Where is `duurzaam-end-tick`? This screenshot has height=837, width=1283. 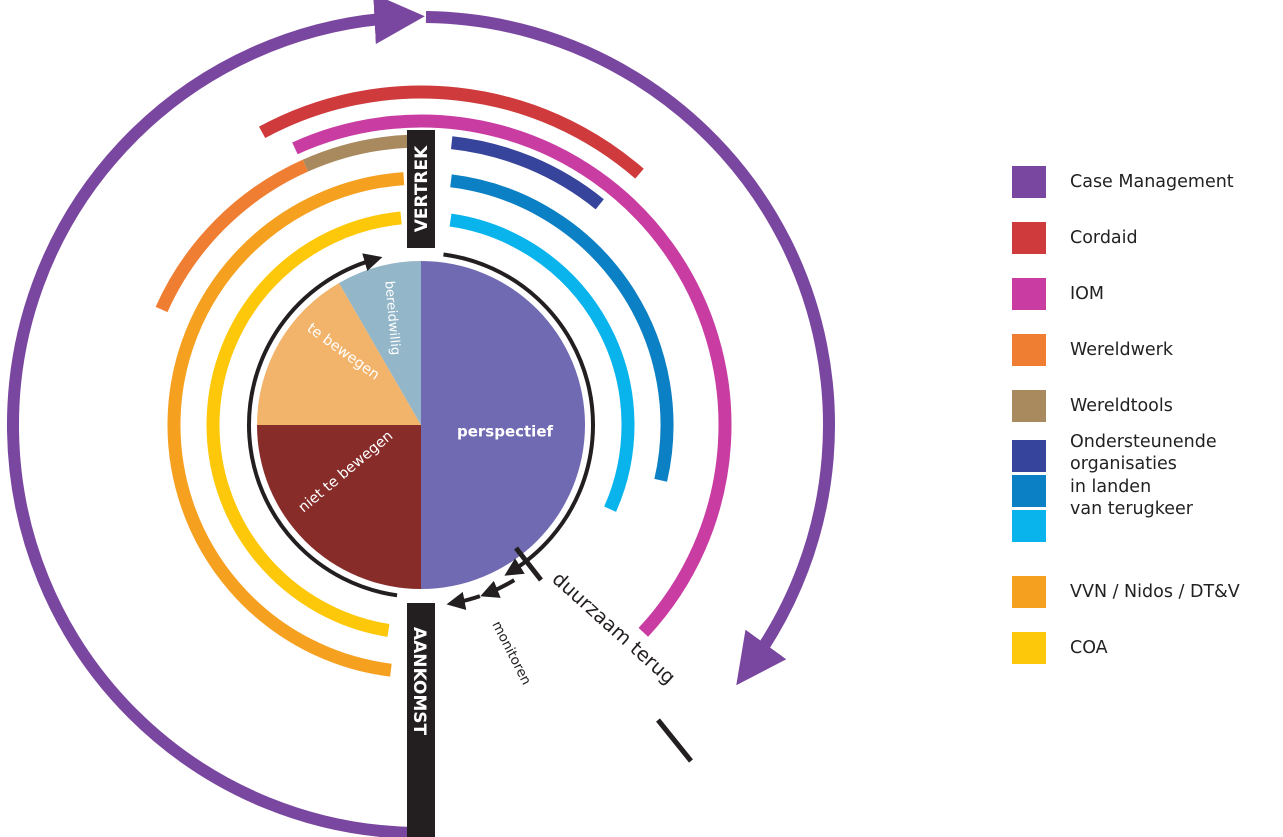 duurzaam-end-tick is located at coordinates (674, 740).